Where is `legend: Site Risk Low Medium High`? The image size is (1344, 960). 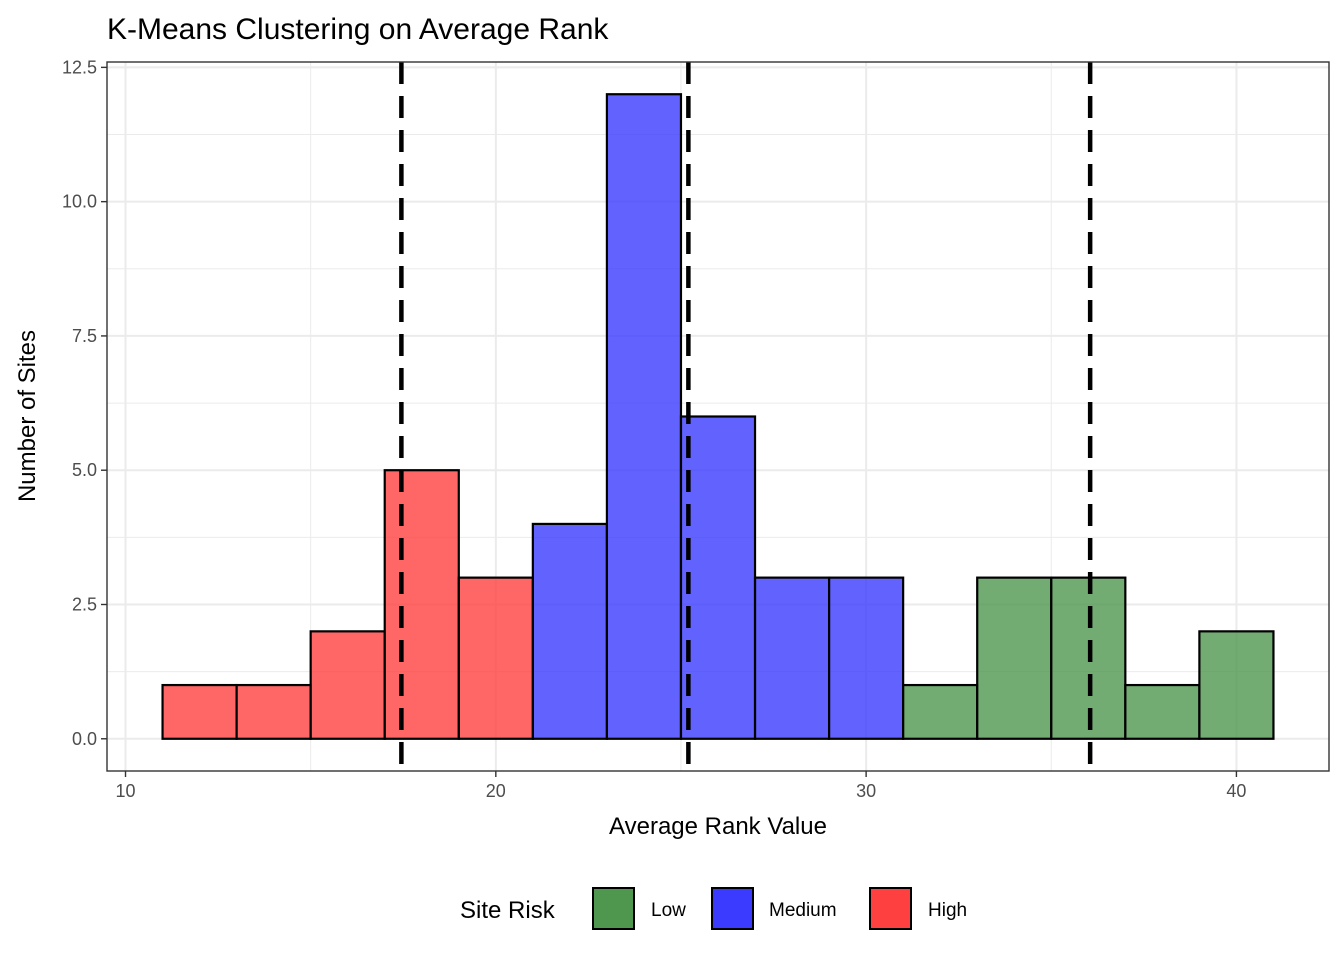
legend: Site Risk Low Medium High is located at coordinates (713, 908).